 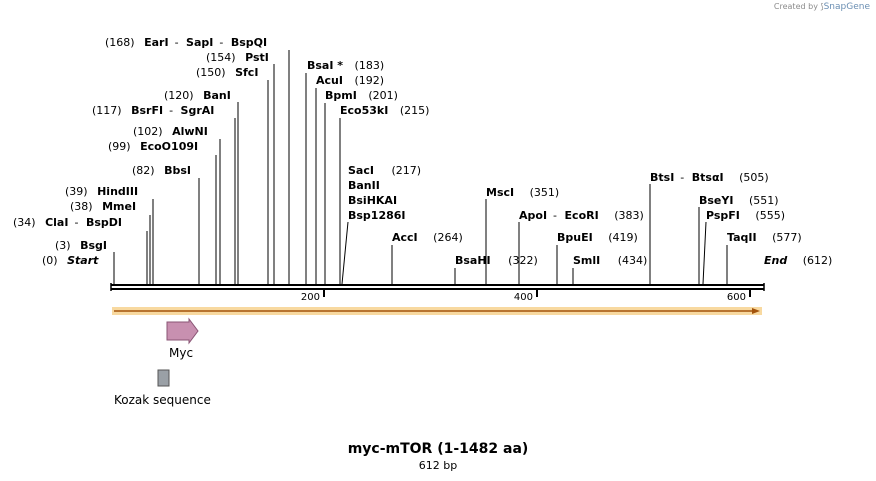 I want to click on site-pos: (551), so click(x=764, y=200).